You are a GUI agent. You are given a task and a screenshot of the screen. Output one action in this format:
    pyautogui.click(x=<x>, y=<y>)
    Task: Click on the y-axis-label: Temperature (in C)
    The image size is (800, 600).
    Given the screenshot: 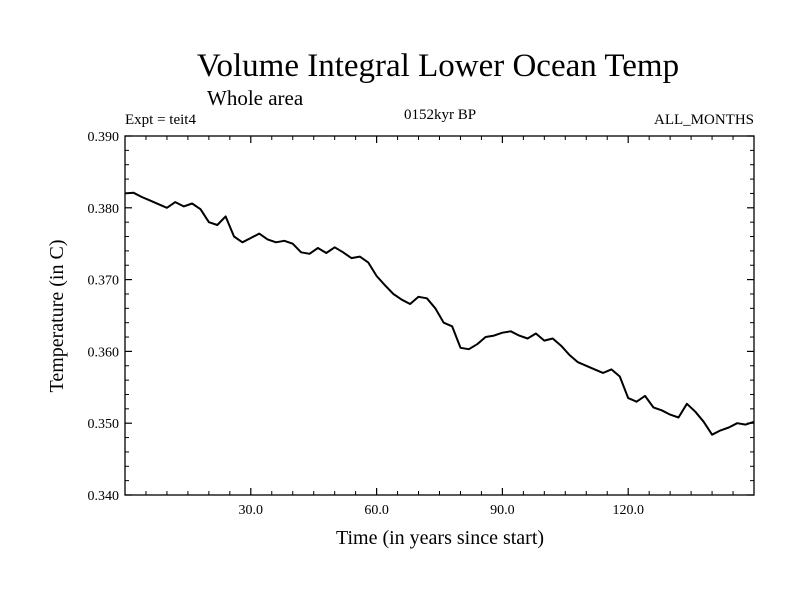 What is the action you would take?
    pyautogui.click(x=57, y=316)
    